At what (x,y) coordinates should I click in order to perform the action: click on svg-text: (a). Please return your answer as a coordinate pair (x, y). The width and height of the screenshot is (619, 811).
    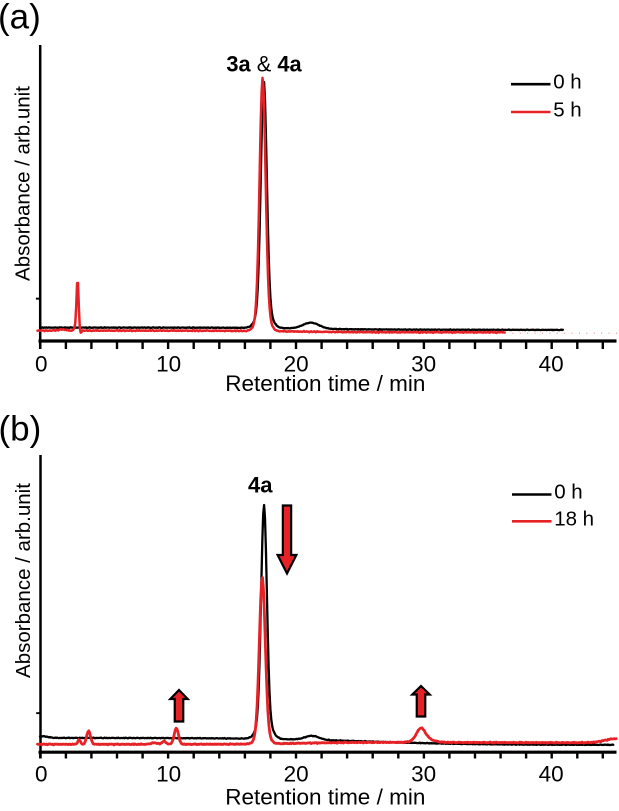
    Looking at the image, I should click on (20, 18).